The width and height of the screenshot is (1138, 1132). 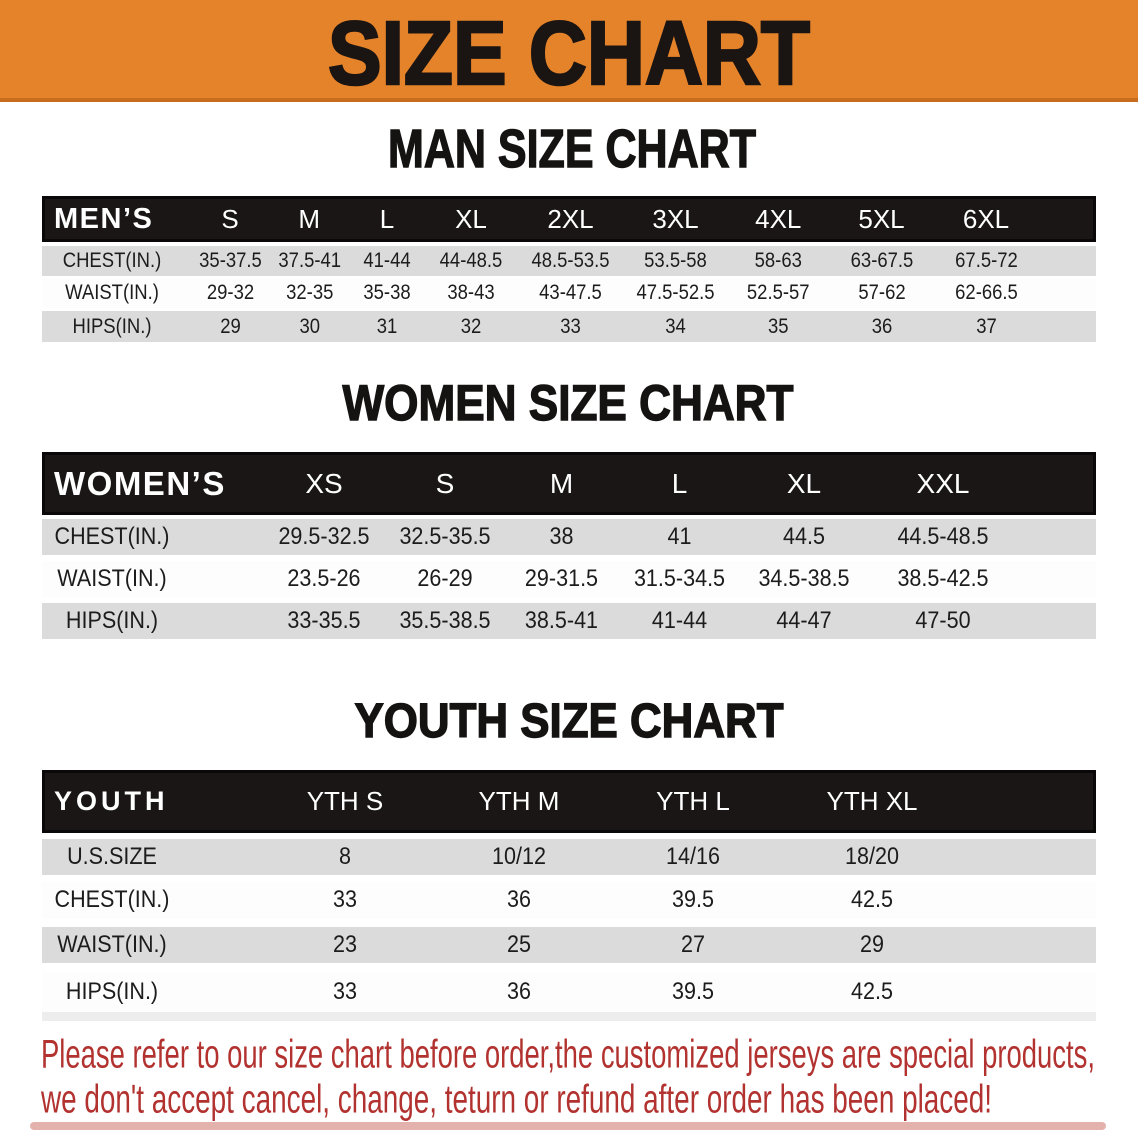 What do you see at coordinates (569, 721) in the screenshot?
I see `svg-text: YOUTH SIZE CHART` at bounding box center [569, 721].